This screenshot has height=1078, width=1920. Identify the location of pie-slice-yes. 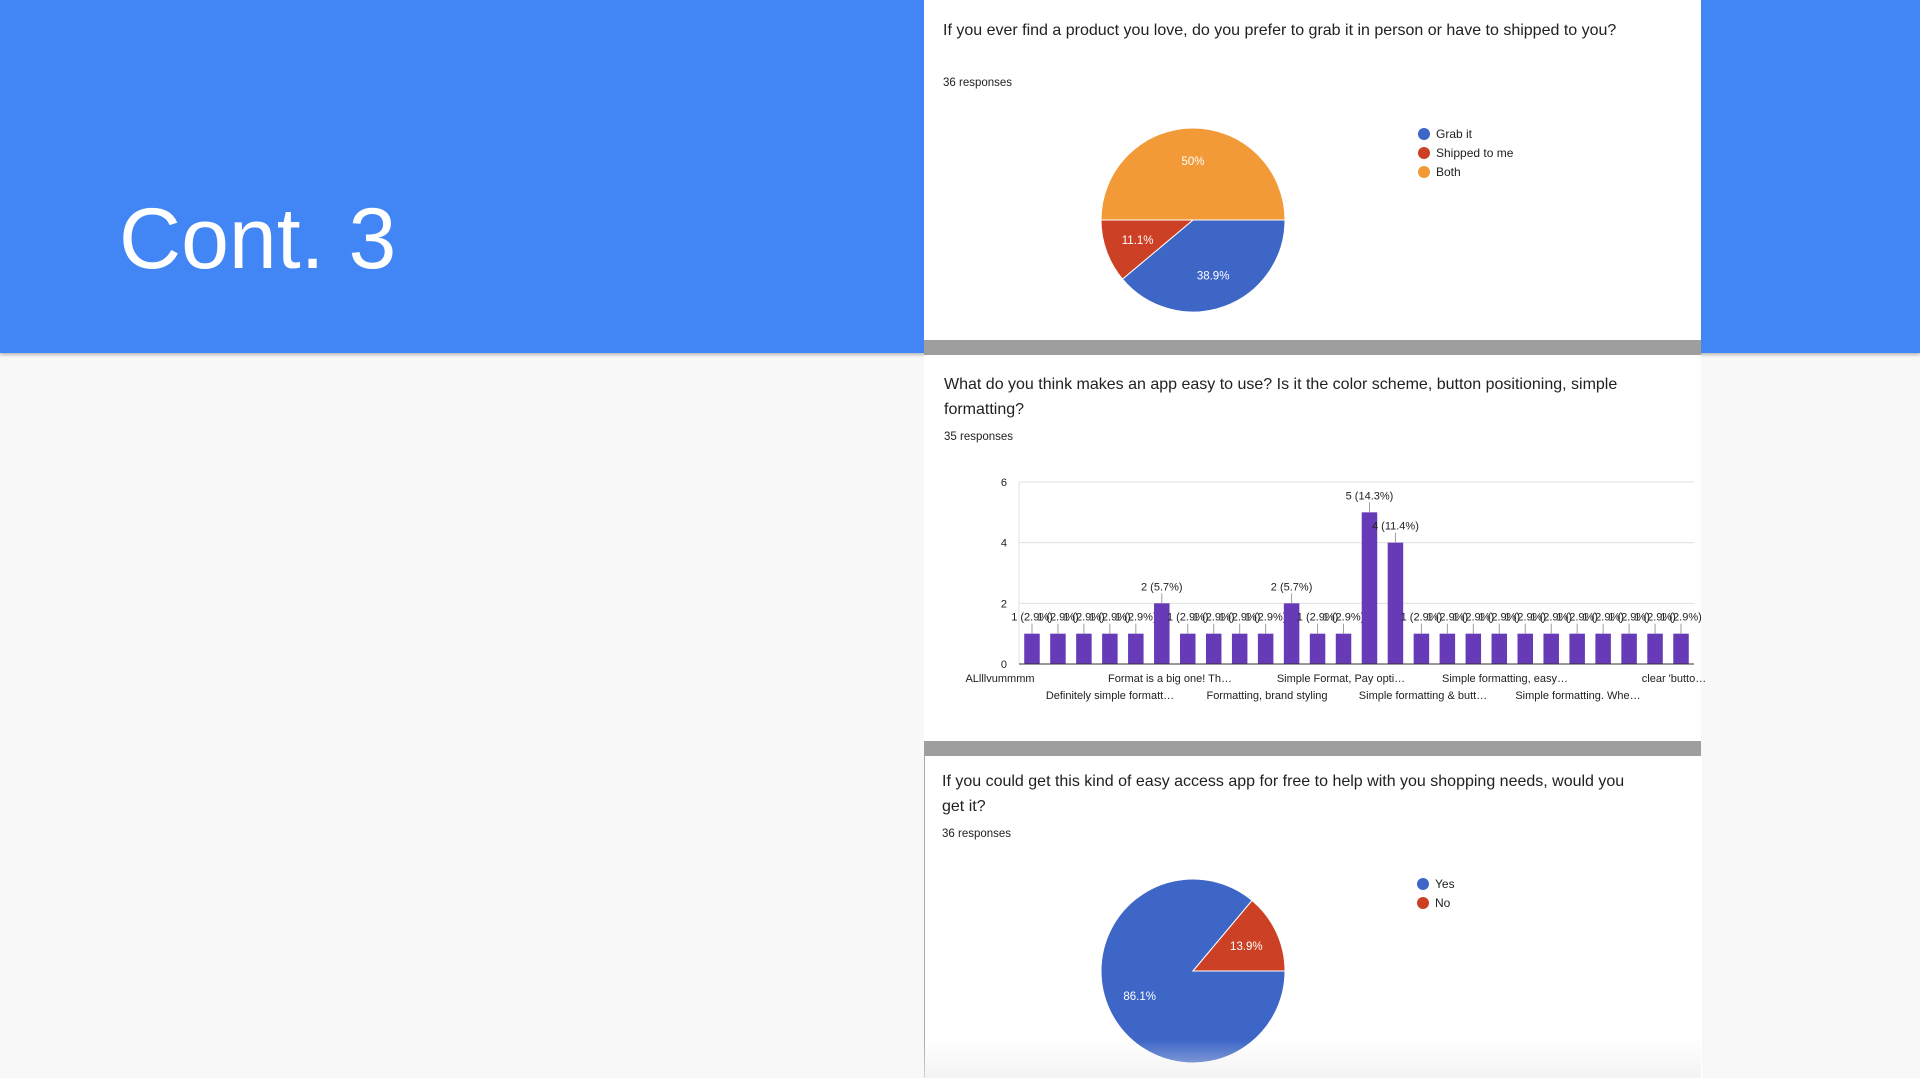
(1193, 971).